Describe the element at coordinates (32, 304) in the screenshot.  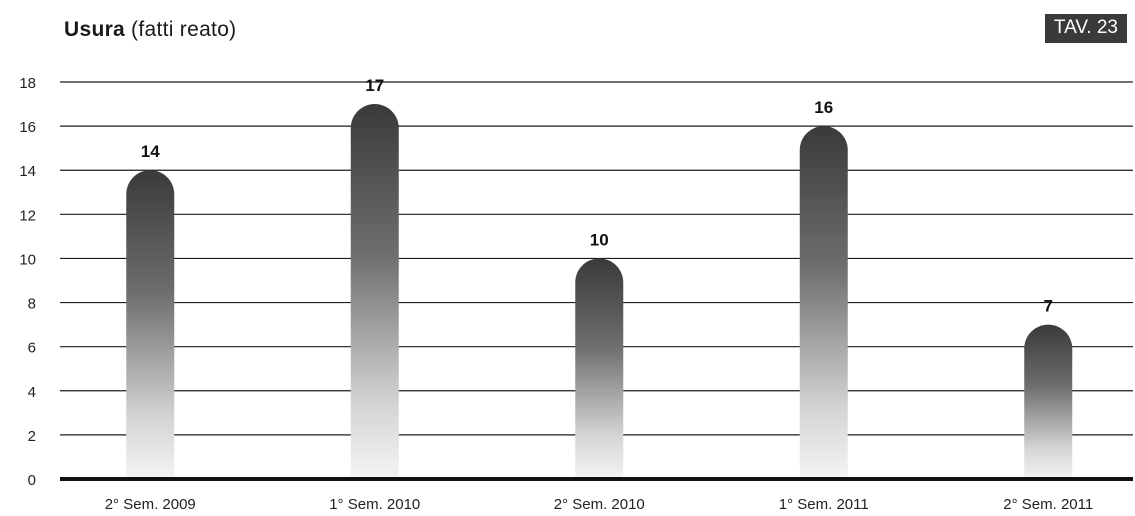
I see `y-tick-label: 8` at that location.